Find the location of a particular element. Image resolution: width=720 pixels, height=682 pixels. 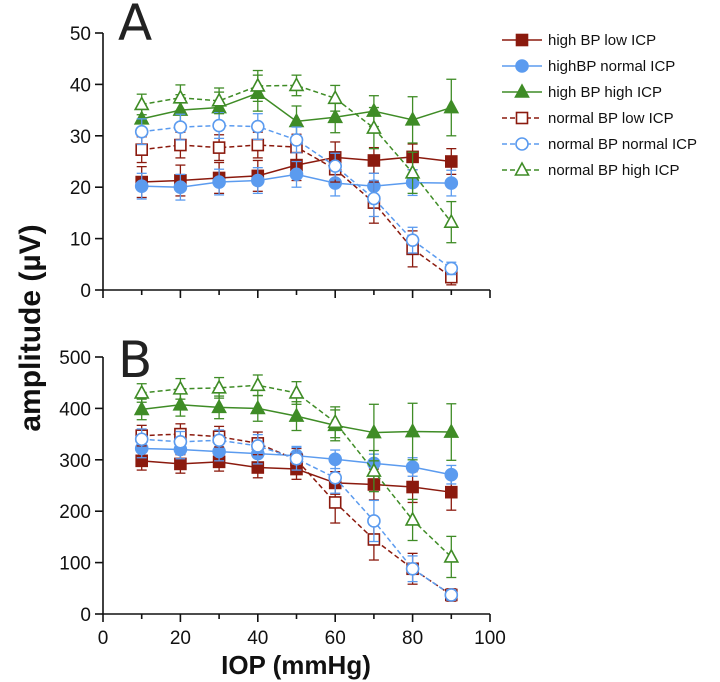

legend-label: normal BP low ICP is located at coordinates (611, 118).